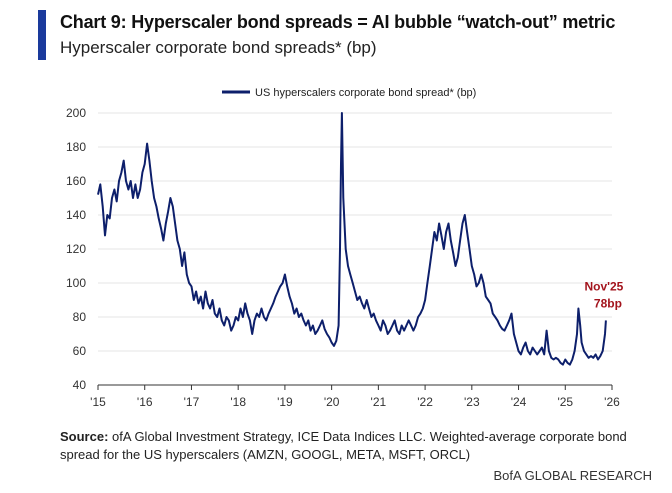 Image resolution: width=672 pixels, height=493 pixels. I want to click on chart-subtitle: Hyperscaler corporate bond spreads* (bp), so click(218, 47).